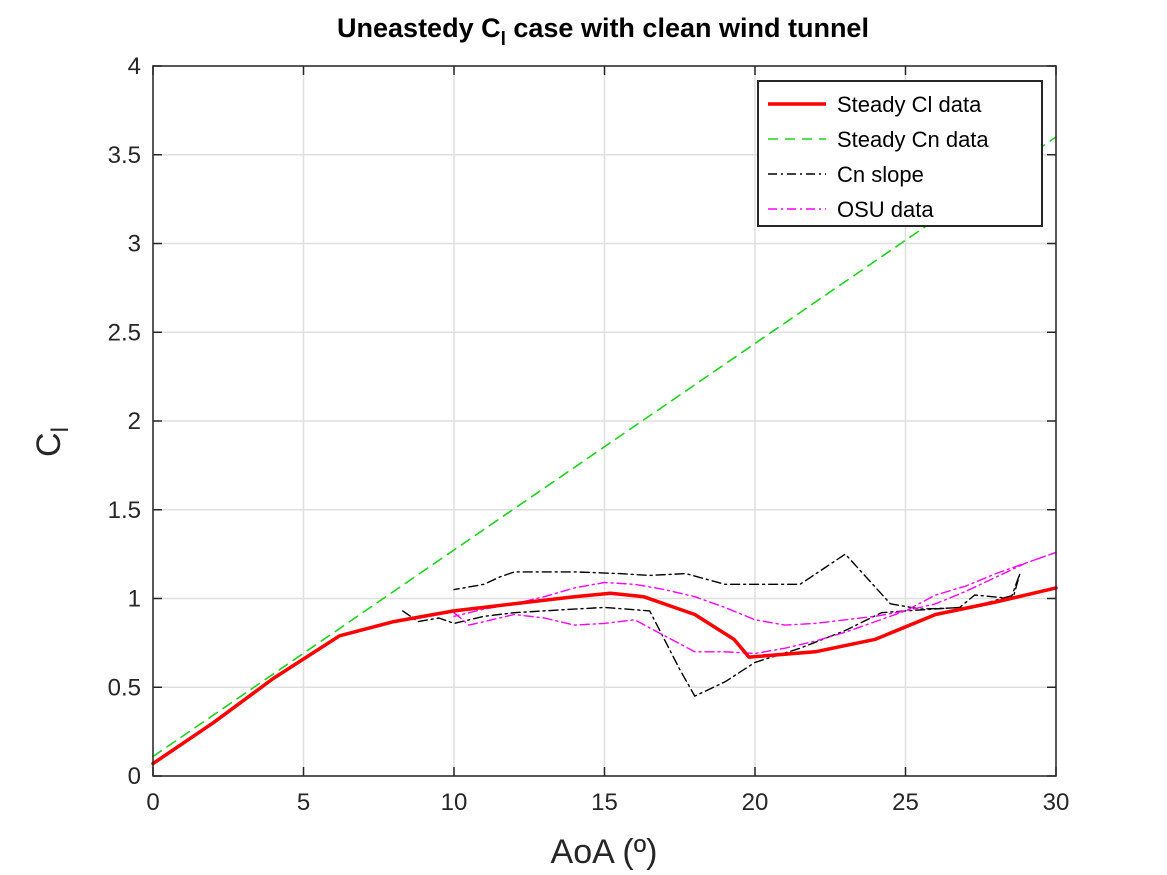 This screenshot has height=875, width=1167. Describe the element at coordinates (124, 687) in the screenshot. I see `y-tick-label: 0.5` at that location.